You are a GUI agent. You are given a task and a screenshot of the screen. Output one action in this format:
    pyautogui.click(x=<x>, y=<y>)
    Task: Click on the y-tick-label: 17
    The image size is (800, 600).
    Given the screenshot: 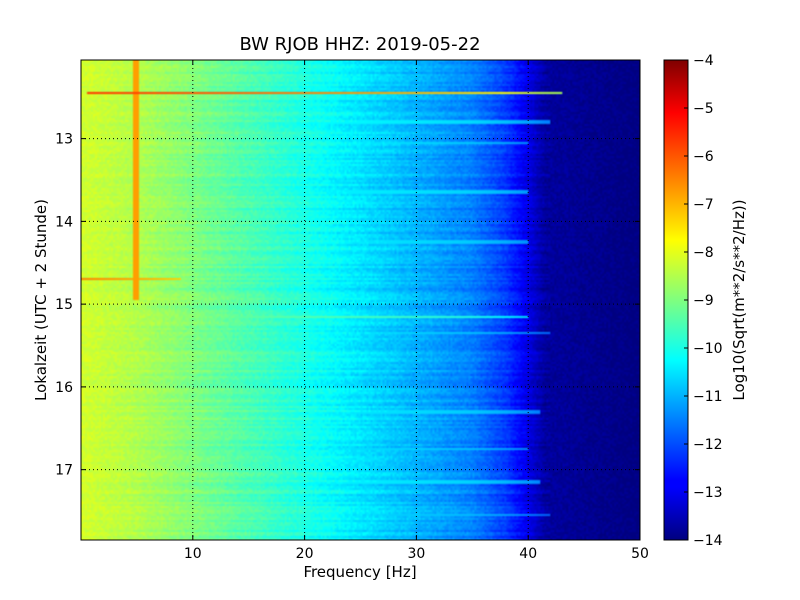 What is the action you would take?
    pyautogui.click(x=64, y=471)
    